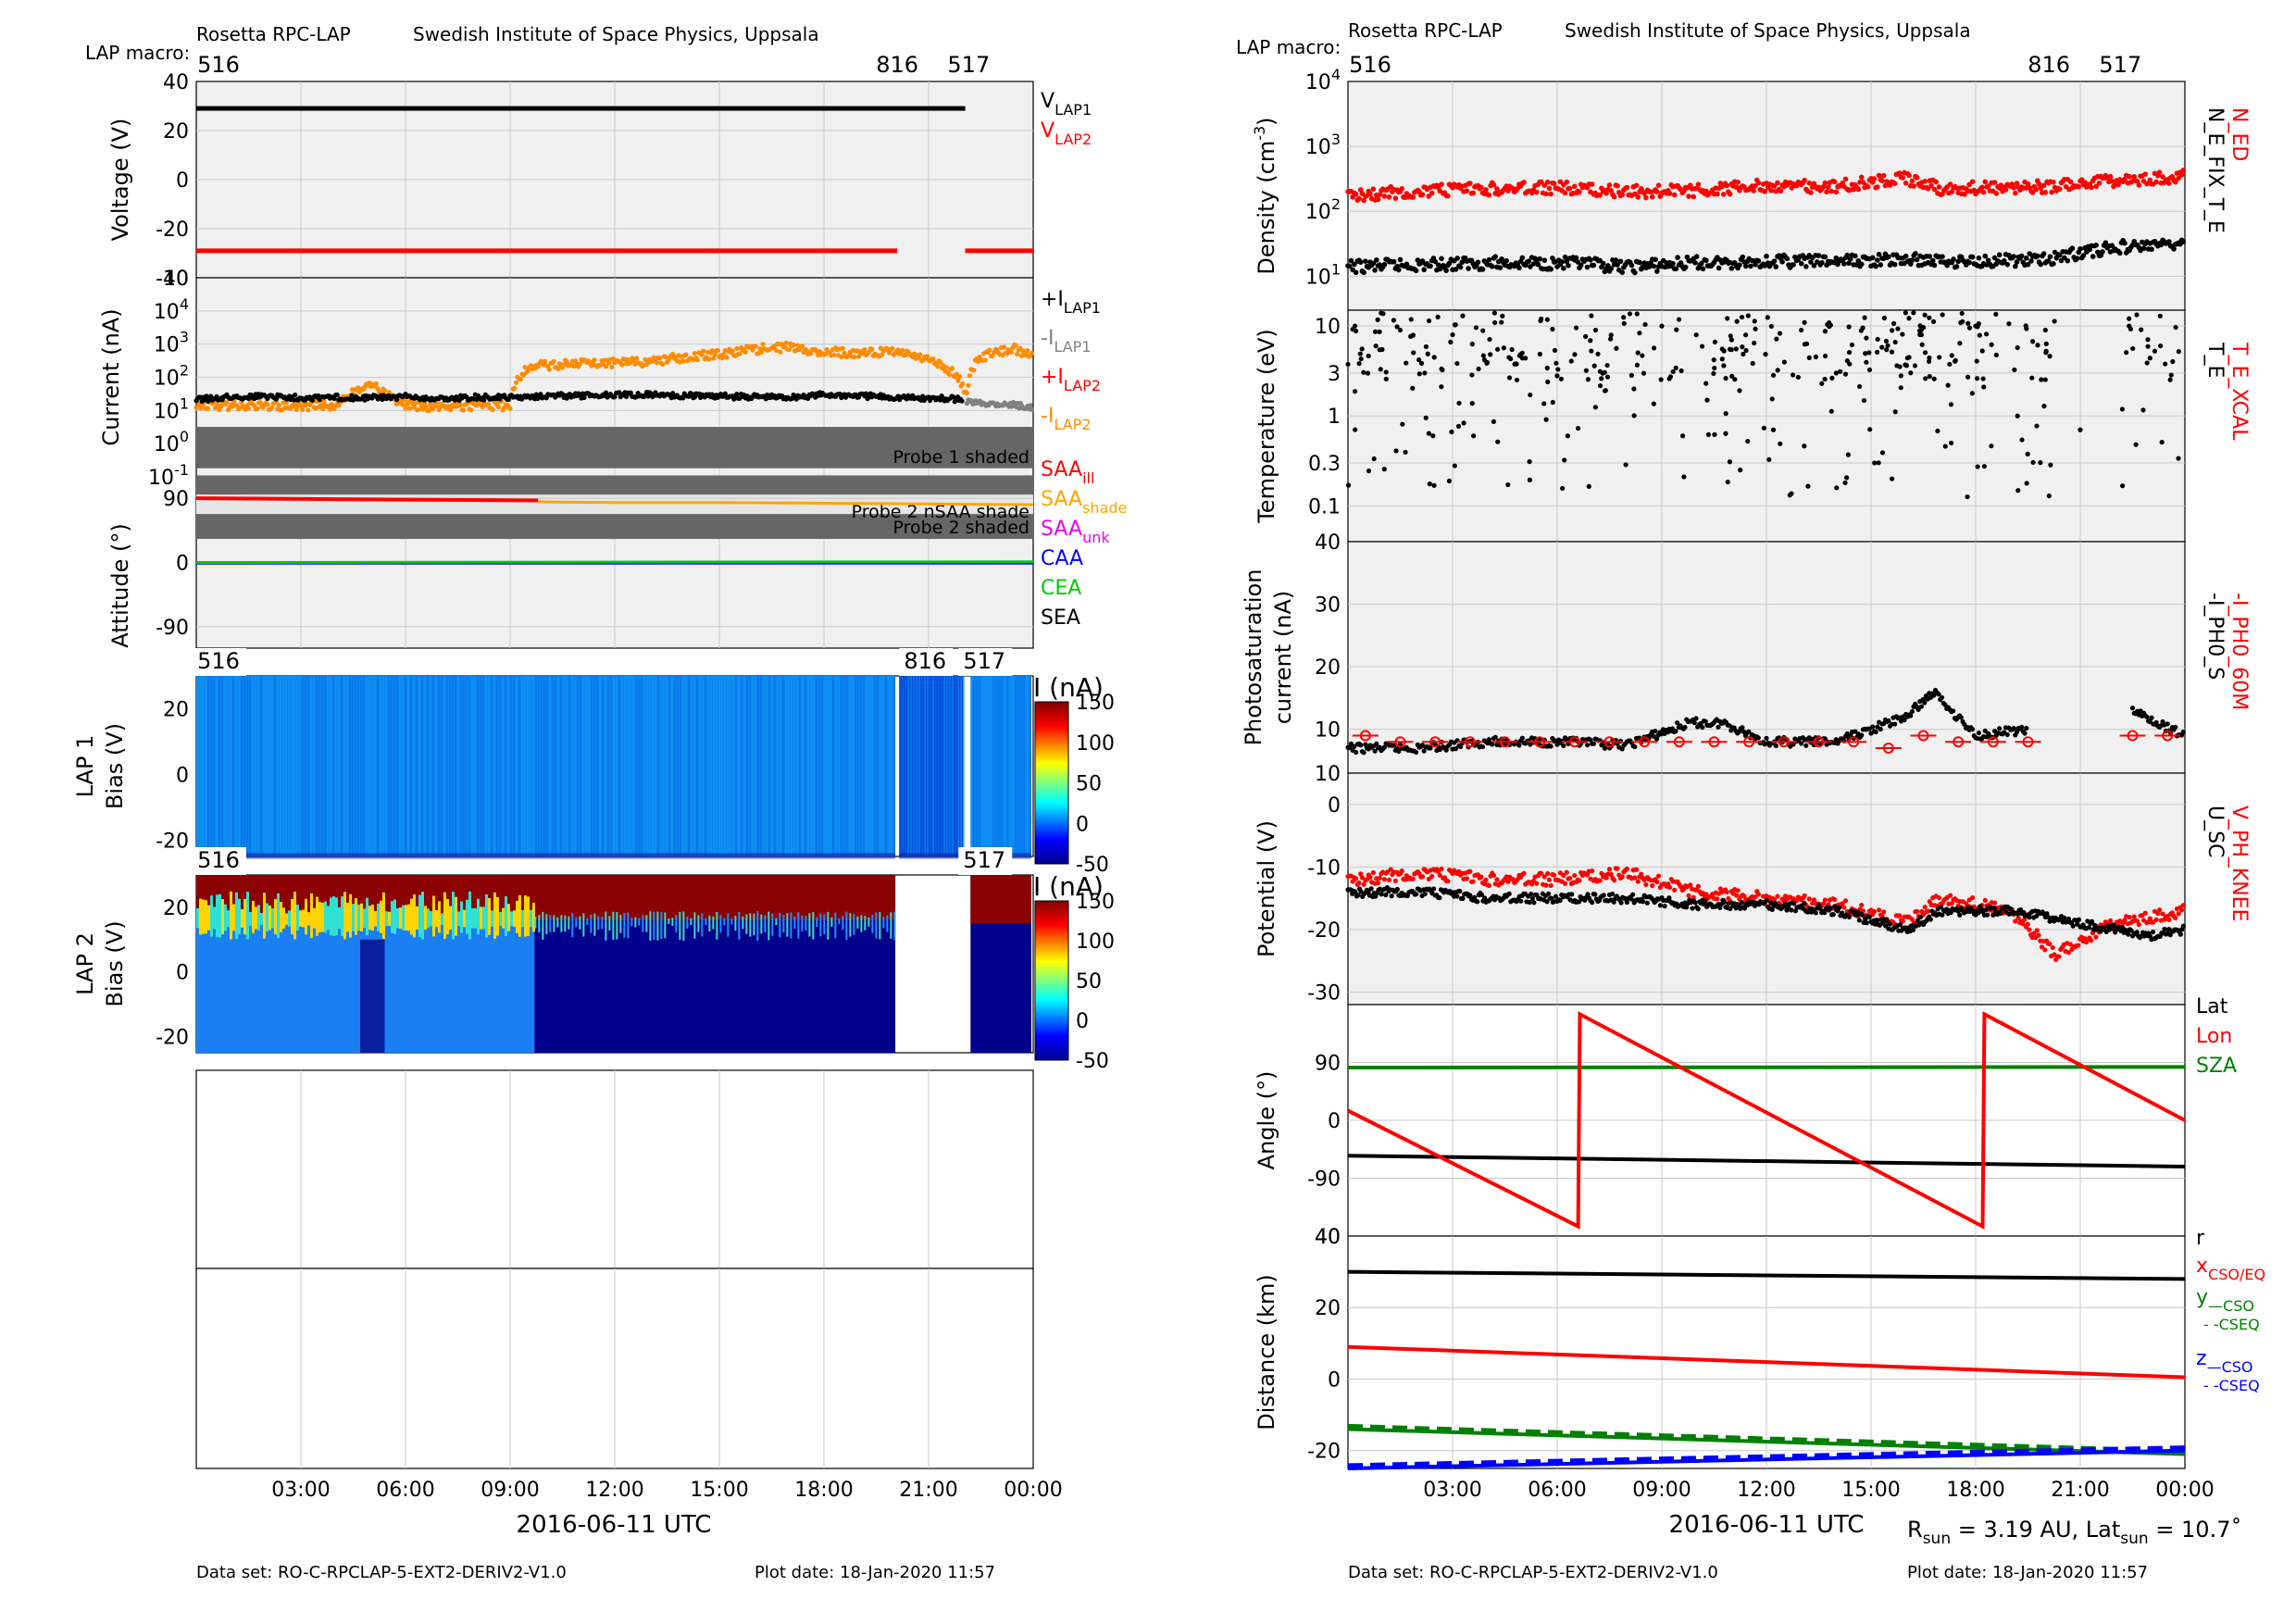 Image resolution: width=2296 pixels, height=1624 pixels. I want to click on heatmap-fill, so click(546, 766).